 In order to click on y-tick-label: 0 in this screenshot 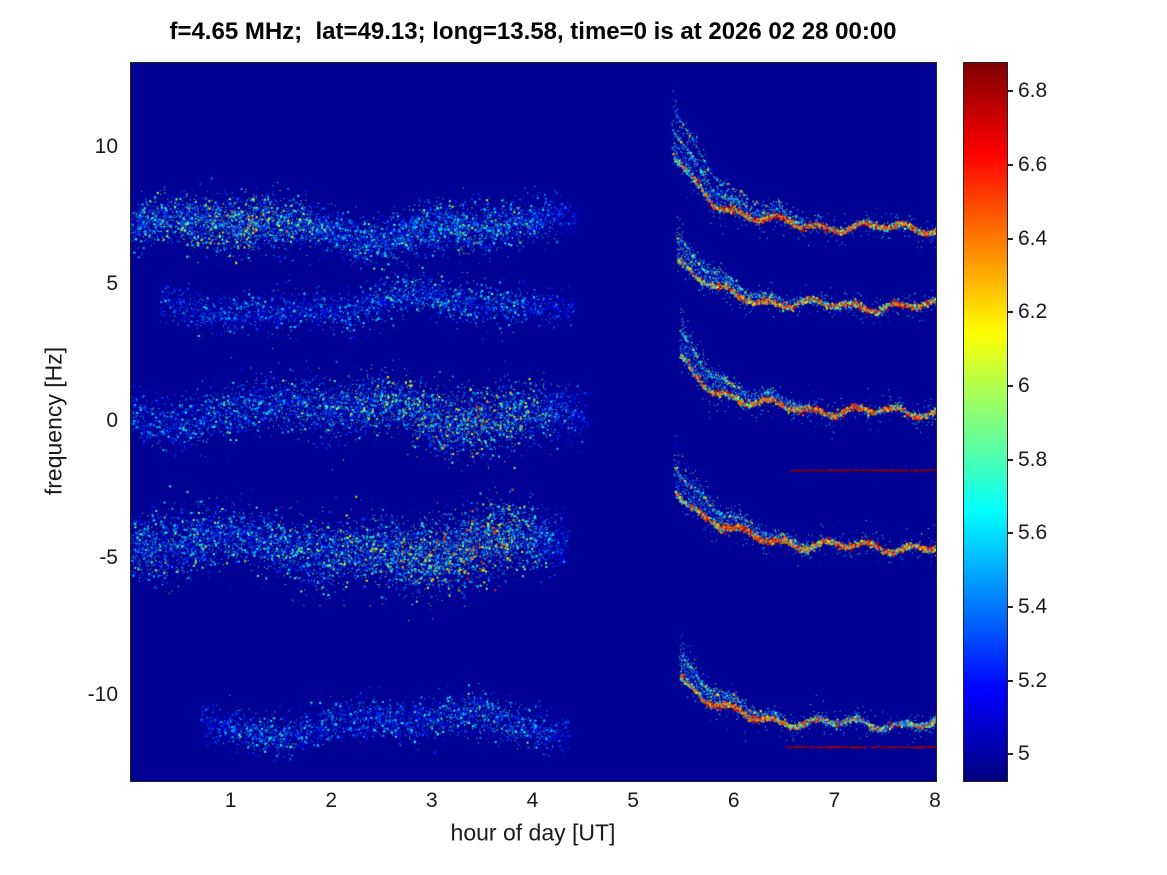, I will do `click(112, 420)`.